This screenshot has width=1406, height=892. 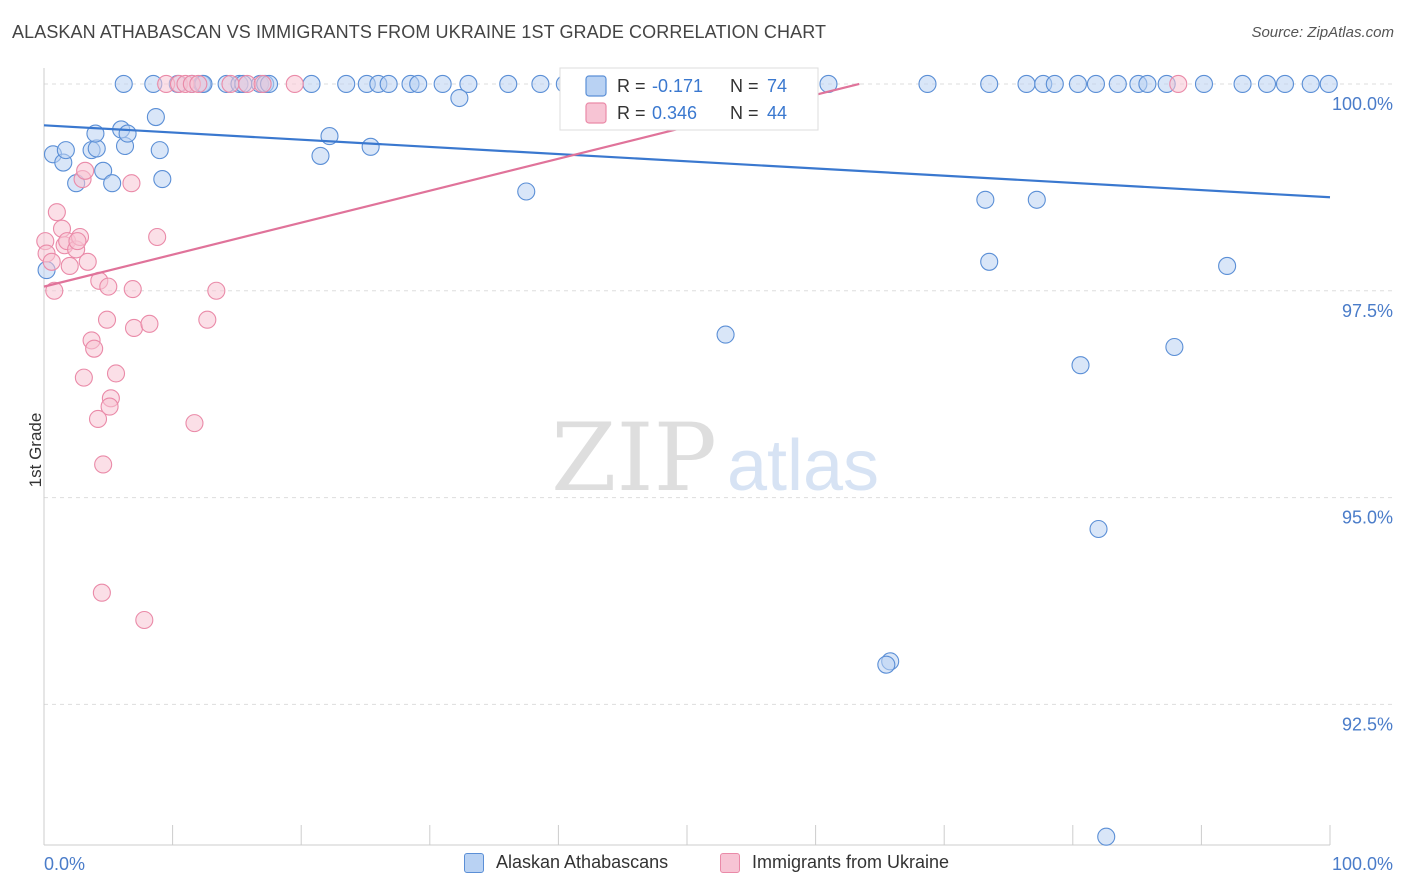 What do you see at coordinates (677, 86) in the screenshot?
I see `legend-r-value-1: -0.171` at bounding box center [677, 86].